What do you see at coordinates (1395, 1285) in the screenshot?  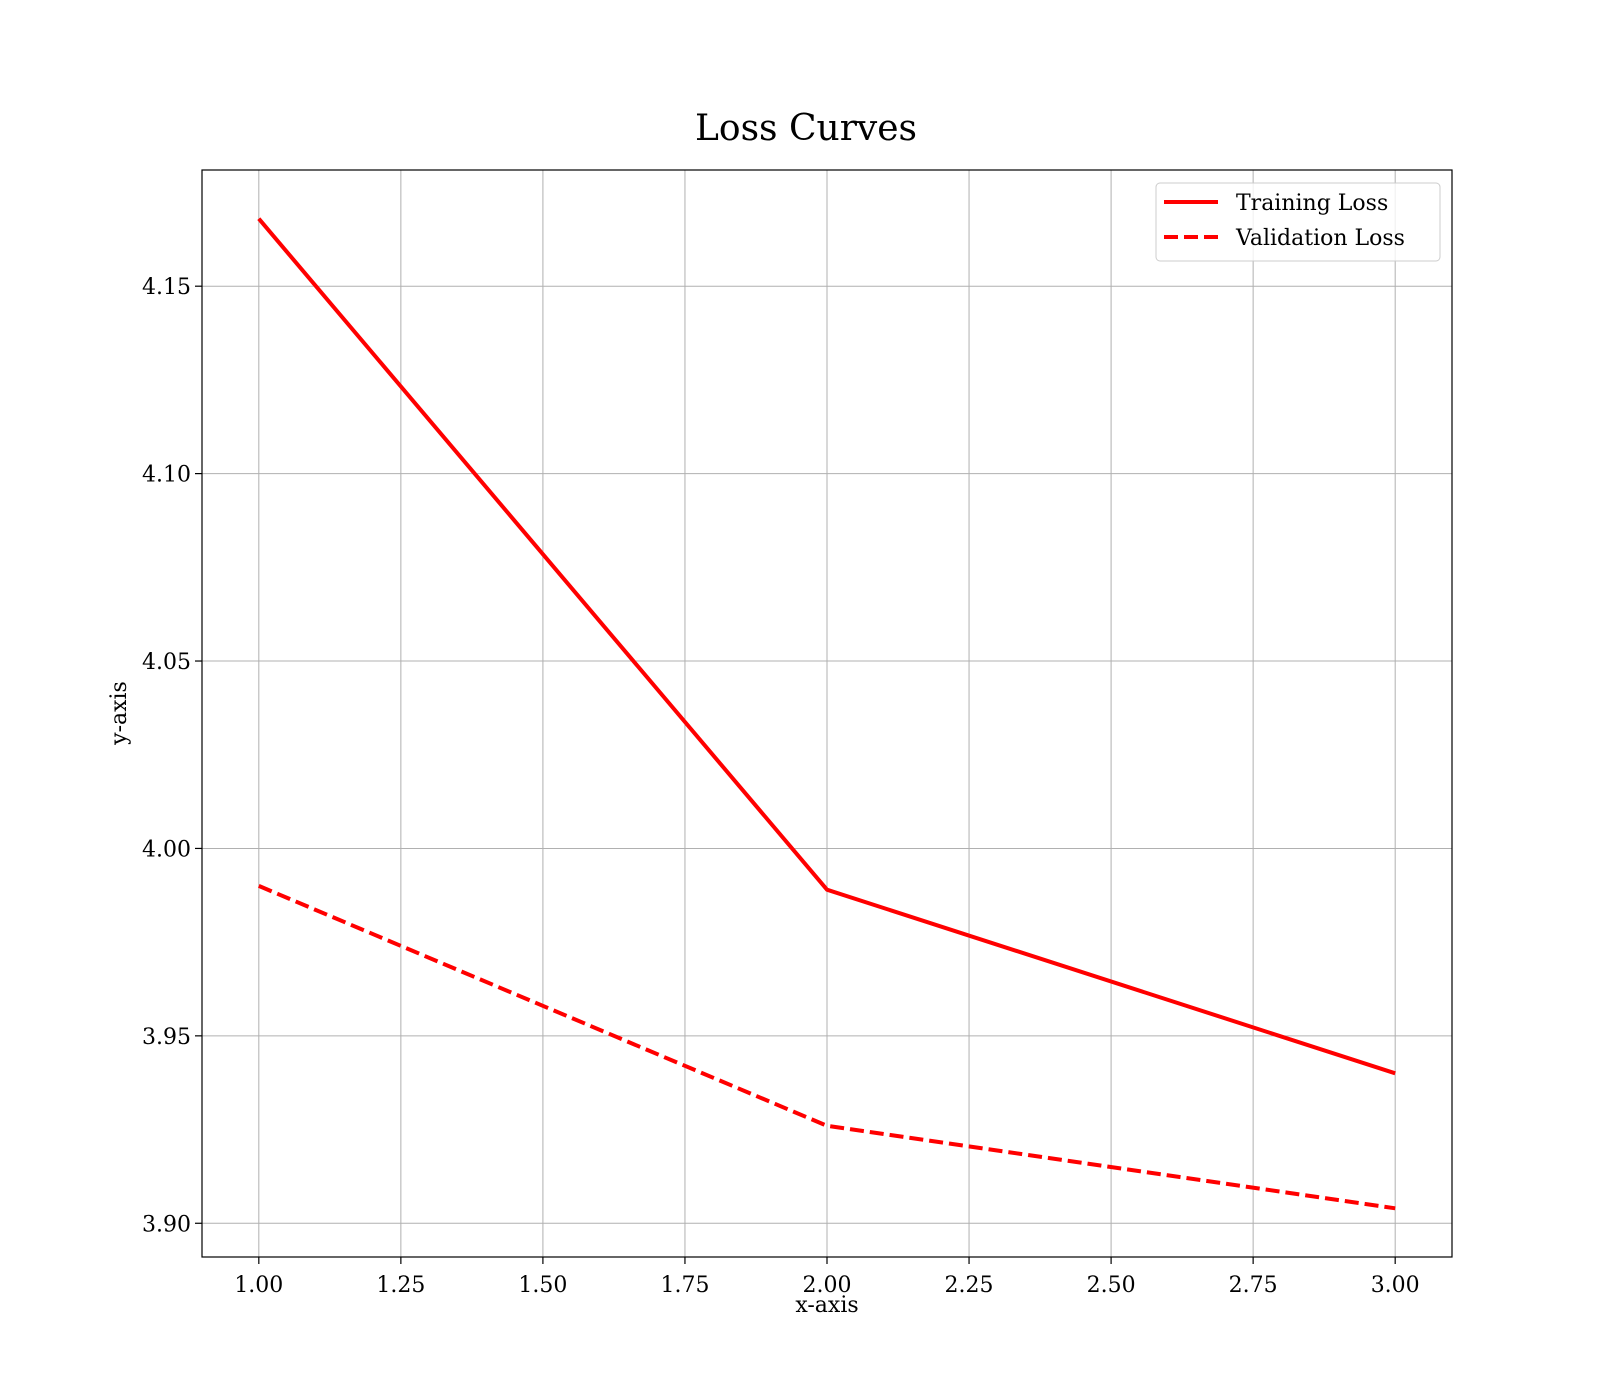 I see `x-tick-label: 3.00` at bounding box center [1395, 1285].